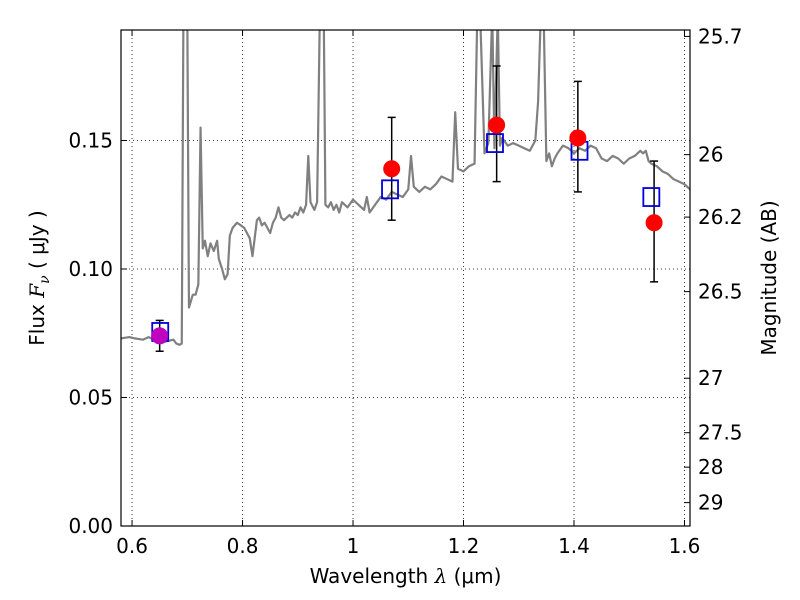 The width and height of the screenshot is (800, 600). I want to click on y-axis-label: Flux Fν ( μJy ), so click(39, 277).